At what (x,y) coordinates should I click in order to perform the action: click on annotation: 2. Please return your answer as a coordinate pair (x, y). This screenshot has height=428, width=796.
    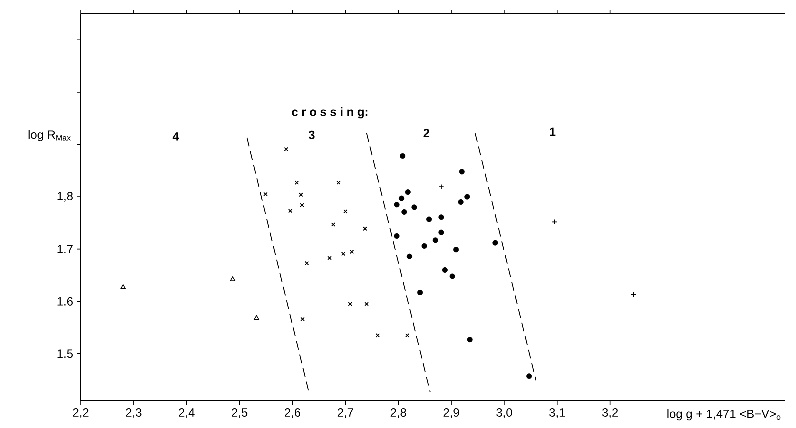
    Looking at the image, I should click on (427, 133).